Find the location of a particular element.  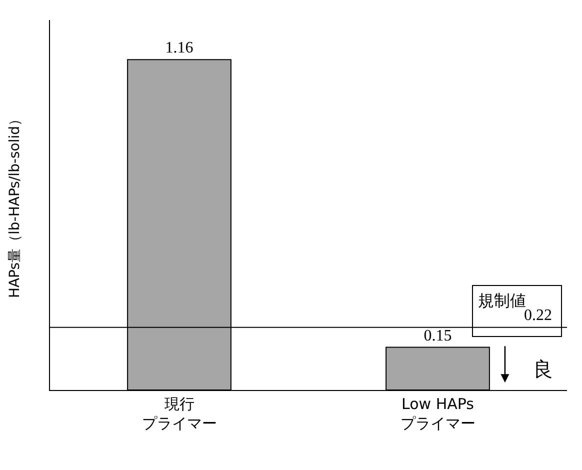

data-label: 1.16 is located at coordinates (179, 48).